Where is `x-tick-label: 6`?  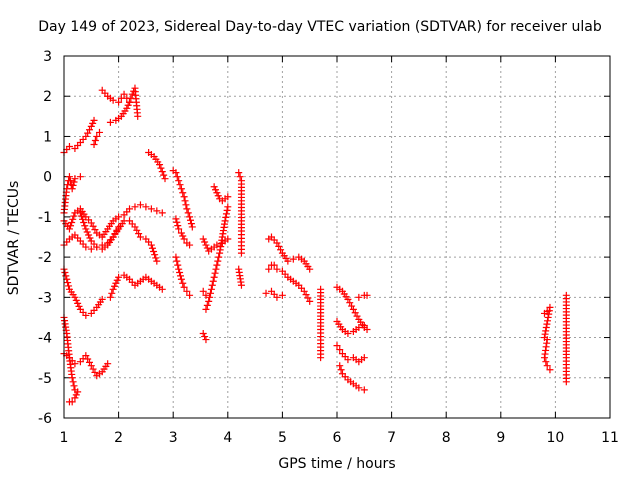 x-tick-label: 6 is located at coordinates (337, 438).